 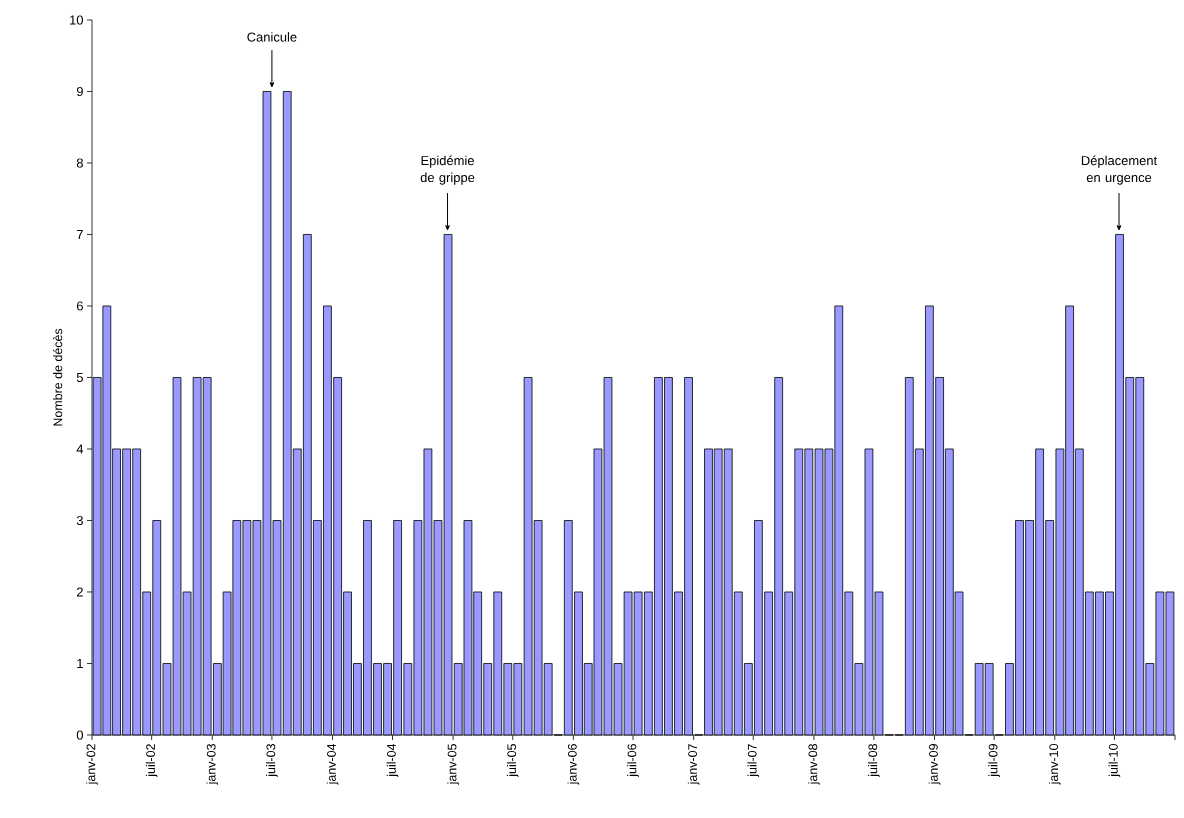 What do you see at coordinates (151, 761) in the screenshot?
I see `x-tick-label: juil-02` at bounding box center [151, 761].